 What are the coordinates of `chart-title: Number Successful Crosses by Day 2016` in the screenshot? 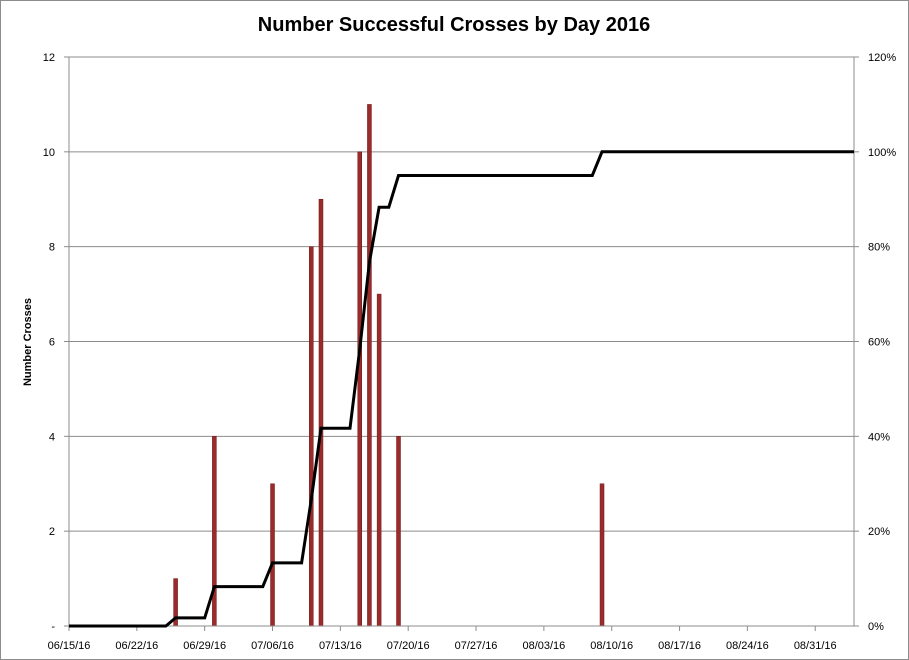 It's located at (454, 25).